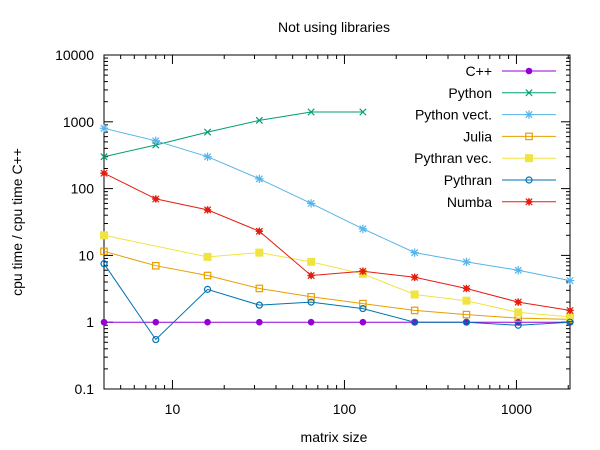  I want to click on series-line-pythran-vec, so click(337, 276).